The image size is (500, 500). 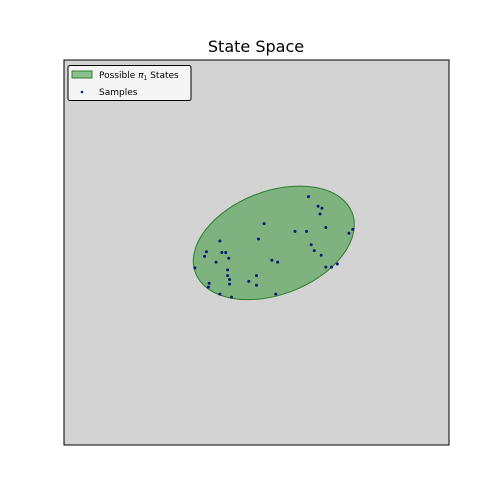 I want to click on legend-region-swatch, so click(x=82, y=74).